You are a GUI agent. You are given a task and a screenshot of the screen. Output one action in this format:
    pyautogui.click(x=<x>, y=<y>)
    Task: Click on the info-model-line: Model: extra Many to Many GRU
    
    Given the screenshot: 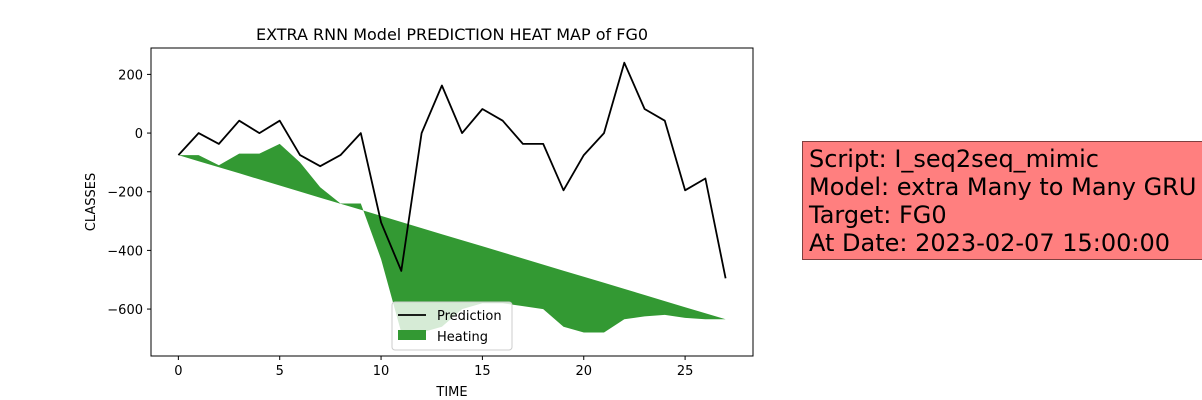 What is the action you would take?
    pyautogui.click(x=1003, y=187)
    